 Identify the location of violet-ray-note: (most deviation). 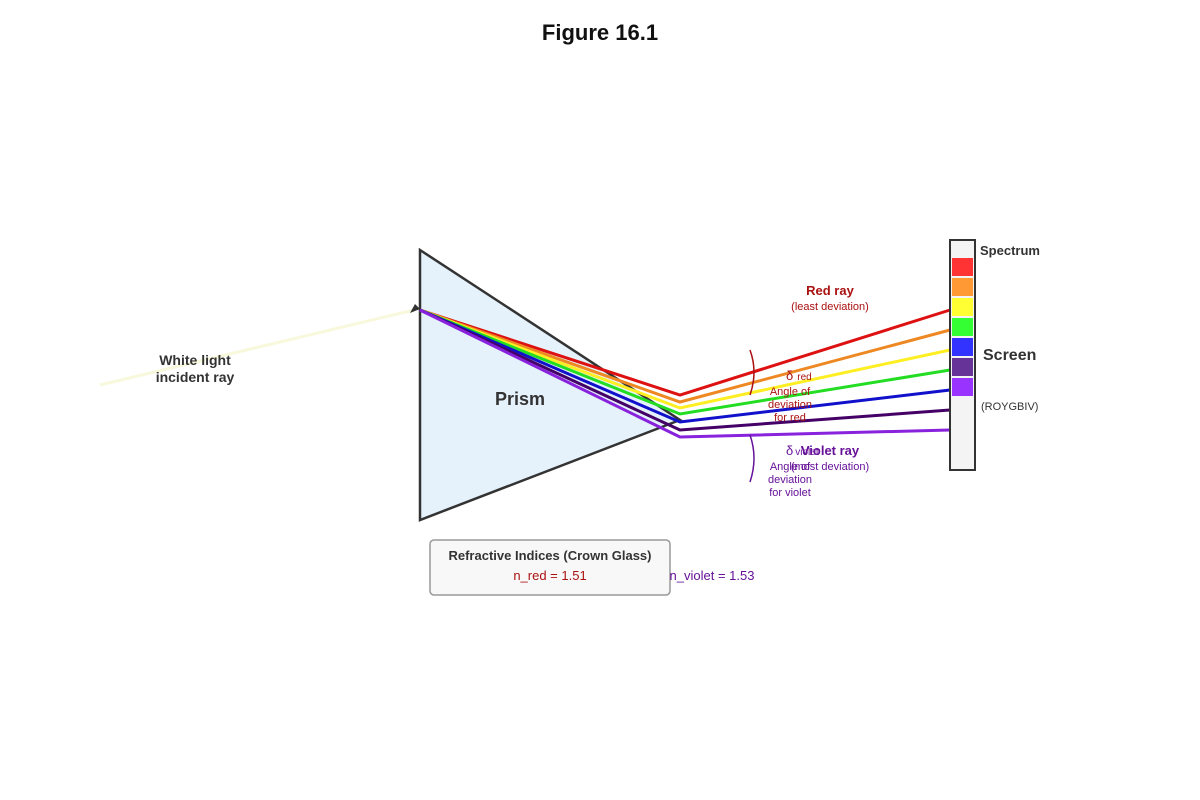
(830, 467).